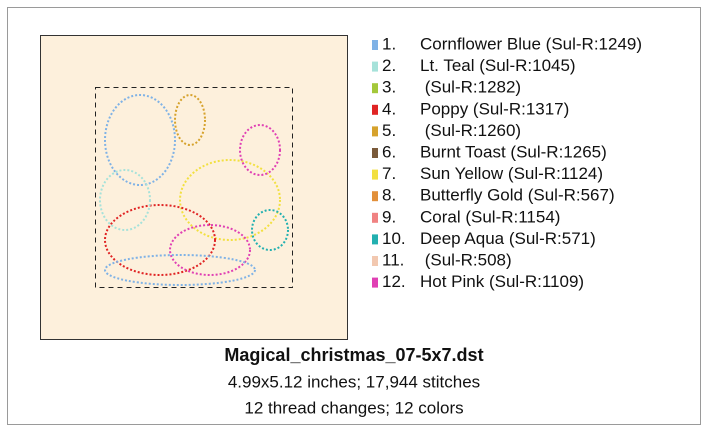 The image size is (709, 437). What do you see at coordinates (389, 43) in the screenshot?
I see `thread-number: 1.` at bounding box center [389, 43].